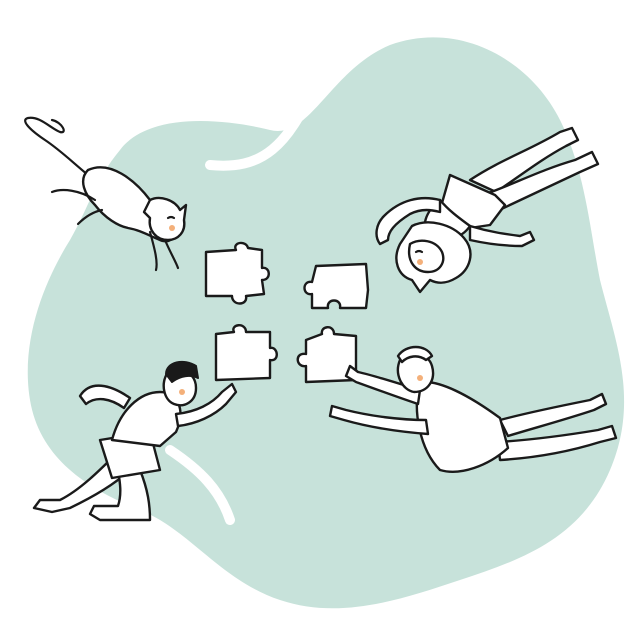  Describe the element at coordinates (57, 146) in the screenshot. I see `cat-tail` at that location.